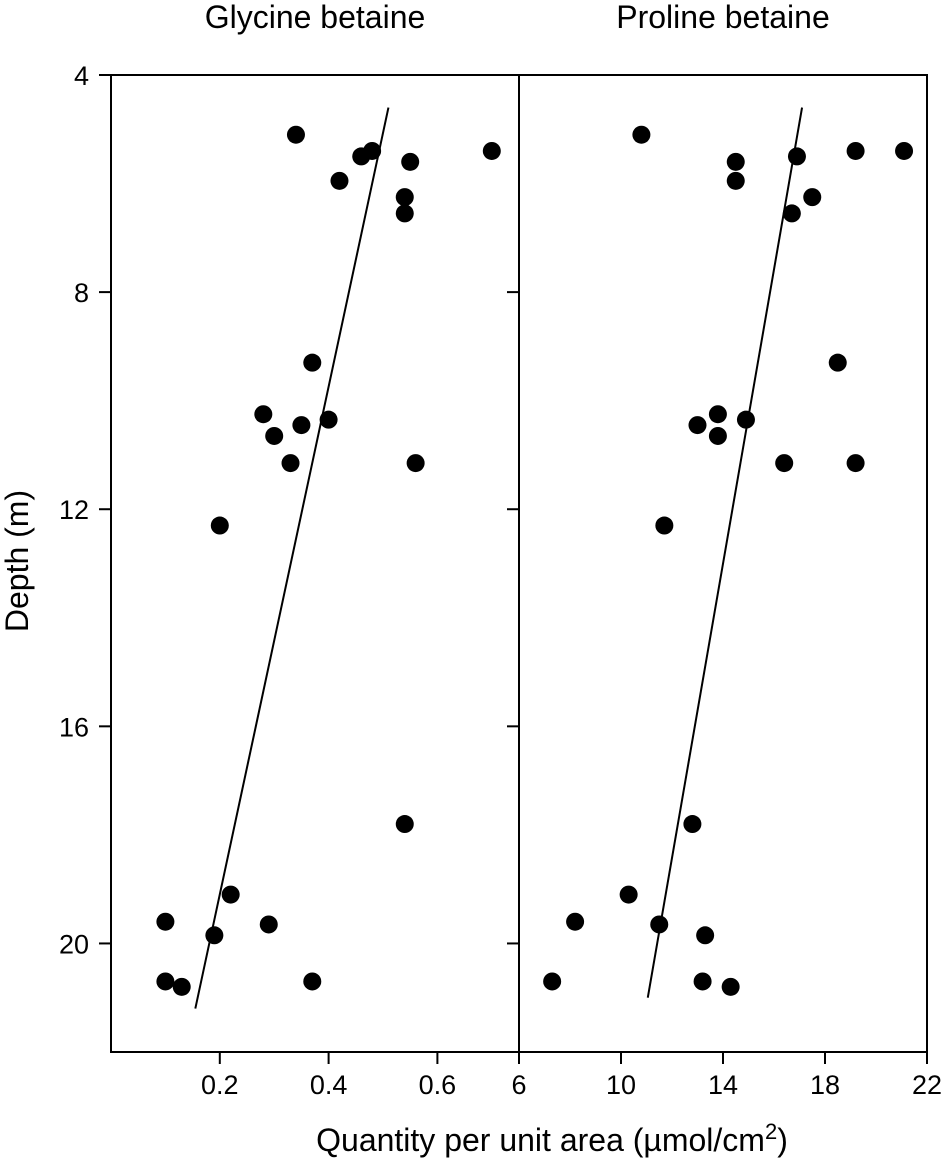  I want to click on x-axis-label-superscript: 2, so click(771, 1131).